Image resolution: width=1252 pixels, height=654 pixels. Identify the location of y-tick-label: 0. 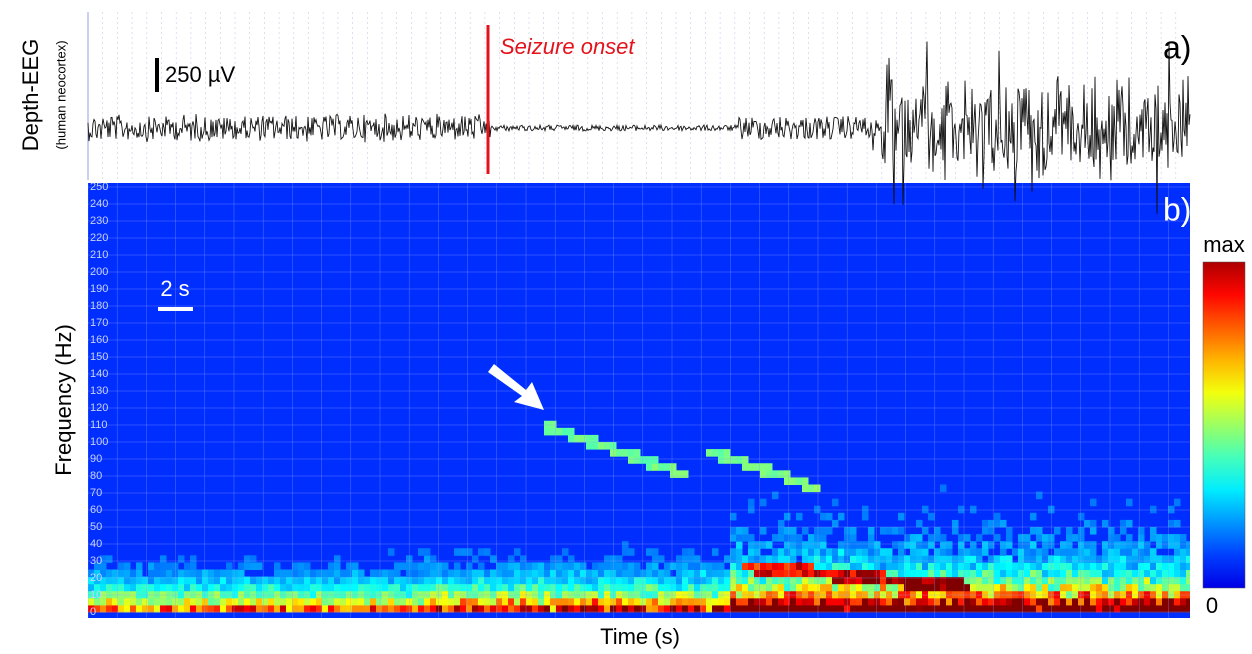
(93, 612).